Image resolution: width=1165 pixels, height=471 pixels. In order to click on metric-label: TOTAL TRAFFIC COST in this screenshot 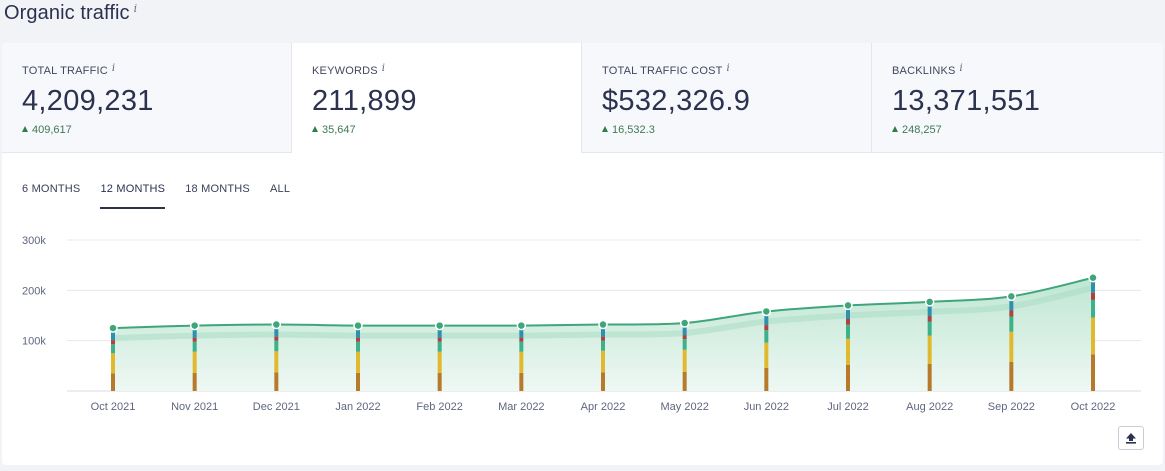, I will do `click(662, 71)`.